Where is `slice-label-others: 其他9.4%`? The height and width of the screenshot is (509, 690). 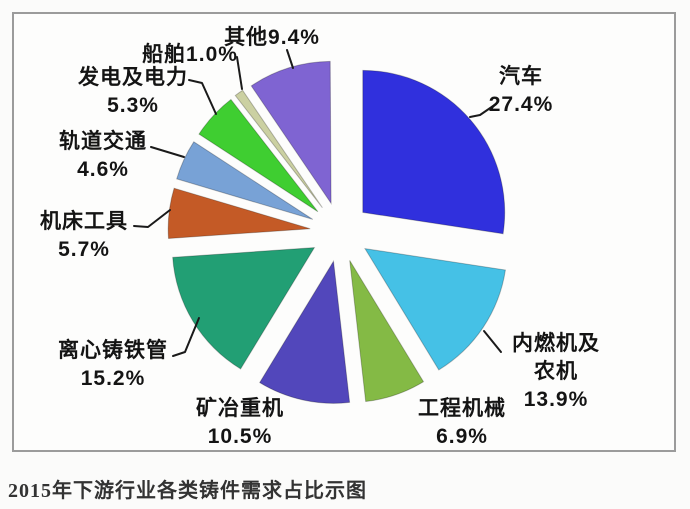 slice-label-others: 其他9.4% is located at coordinates (272, 38).